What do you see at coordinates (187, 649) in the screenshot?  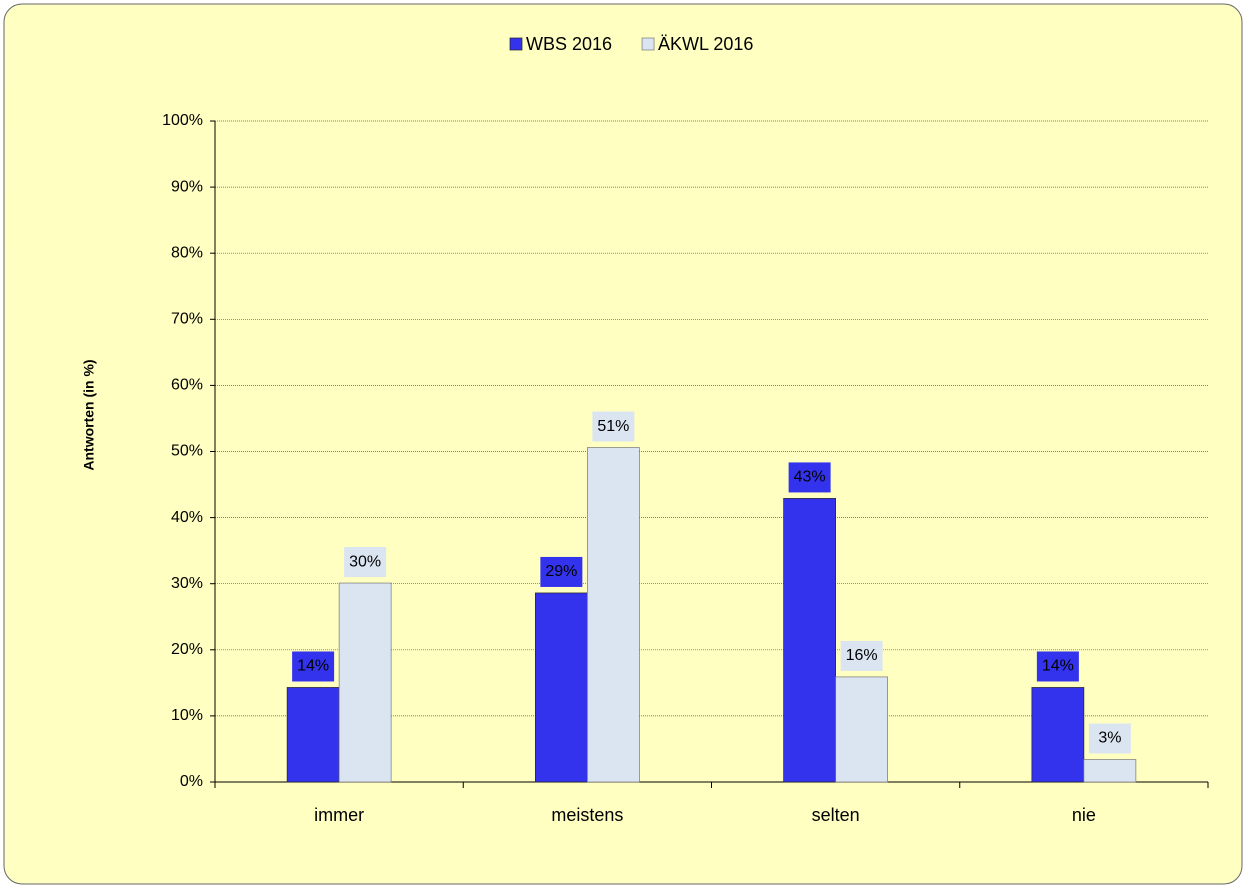 I see `y-tick-label: 20%` at bounding box center [187, 649].